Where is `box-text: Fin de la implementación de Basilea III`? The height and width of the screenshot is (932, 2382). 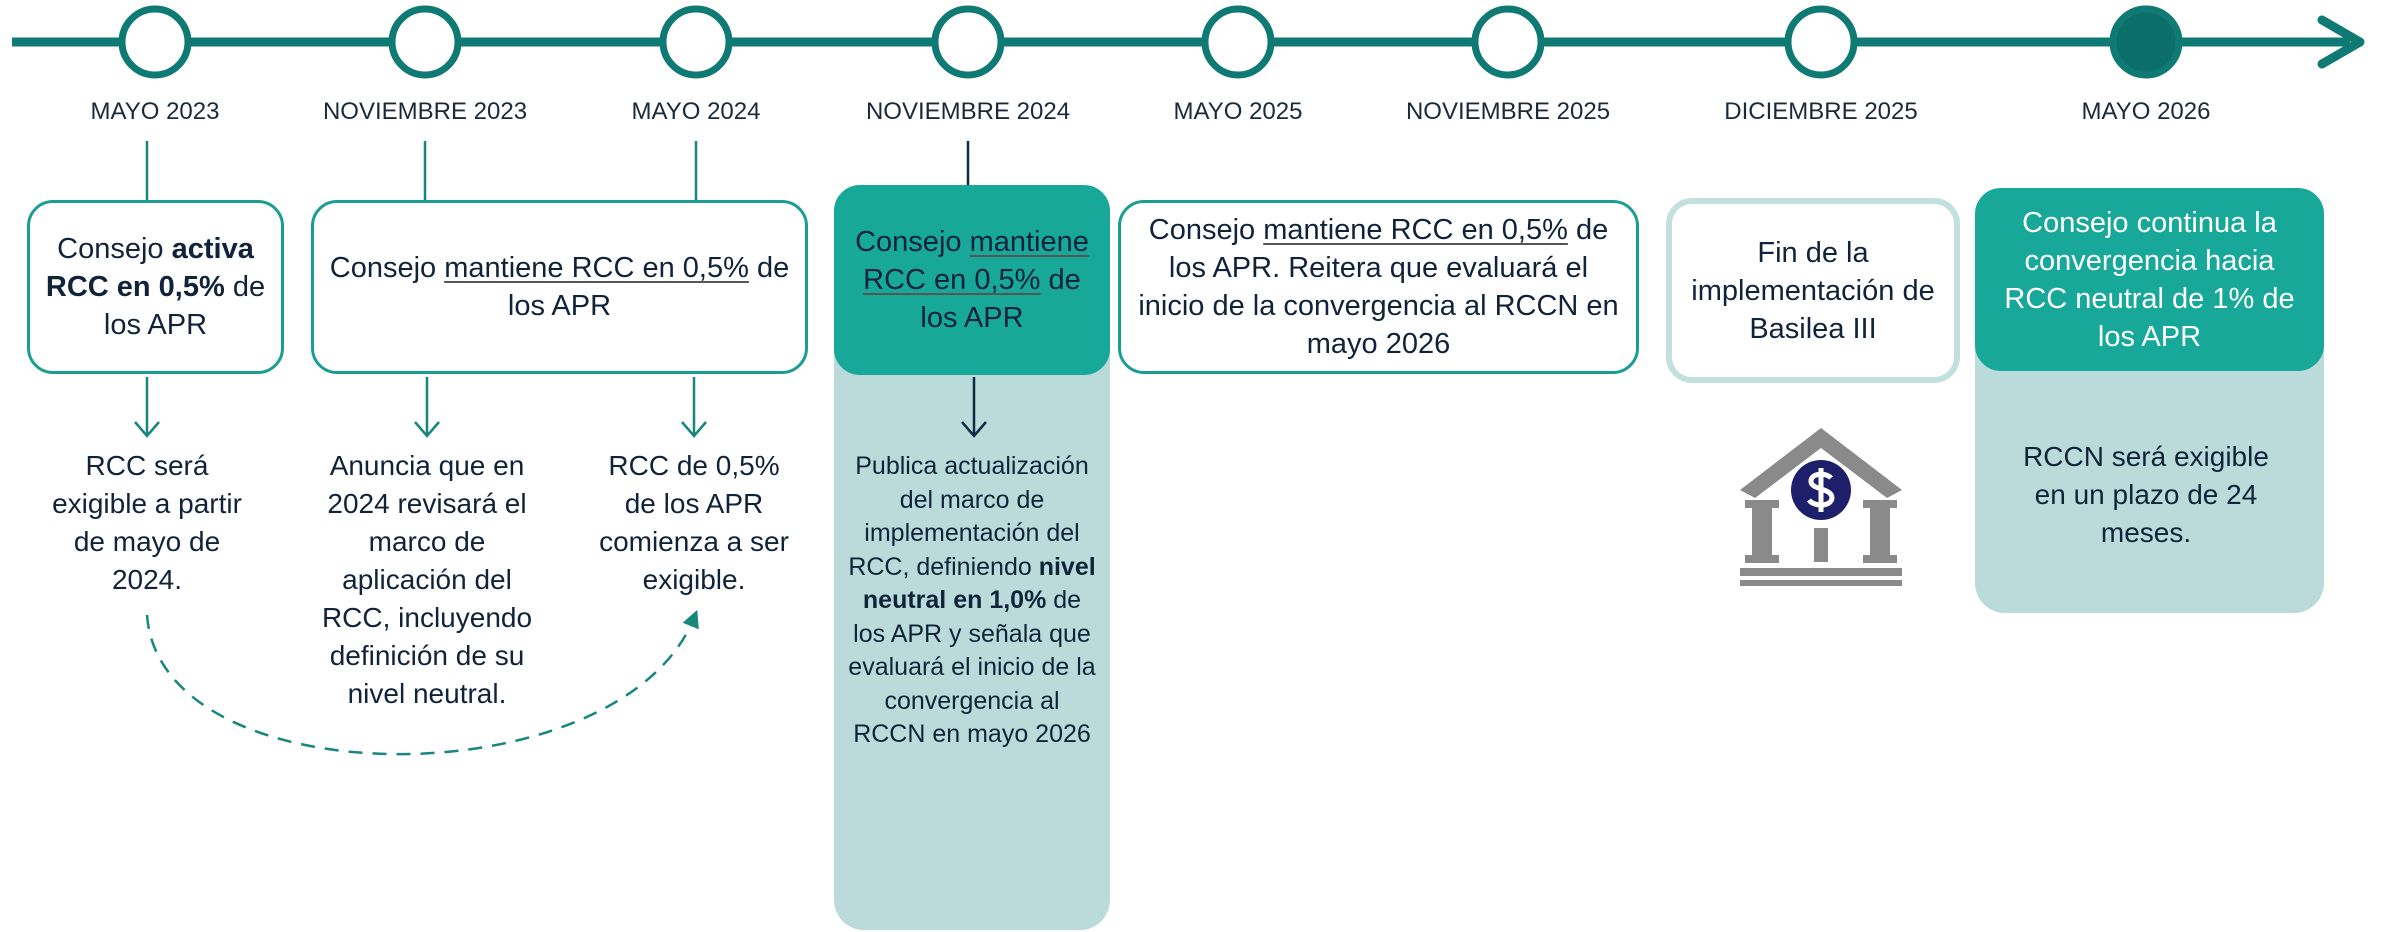
box-text: Fin de la implementación de Basilea III is located at coordinates (1813, 291).